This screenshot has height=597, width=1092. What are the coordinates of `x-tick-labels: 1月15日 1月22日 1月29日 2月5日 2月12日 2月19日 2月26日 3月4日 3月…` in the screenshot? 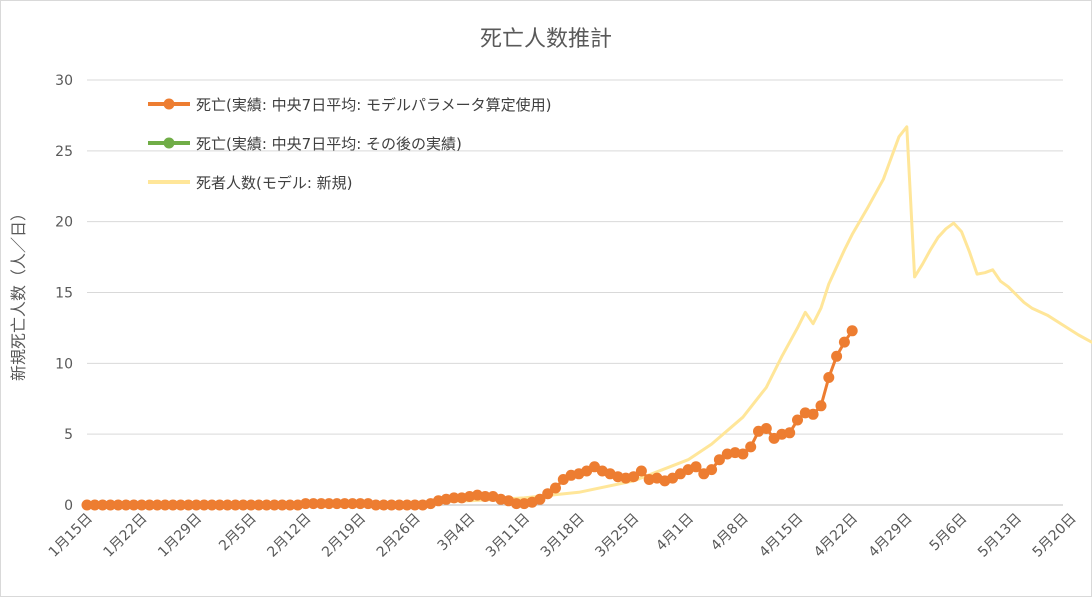 It's located at (563, 536).